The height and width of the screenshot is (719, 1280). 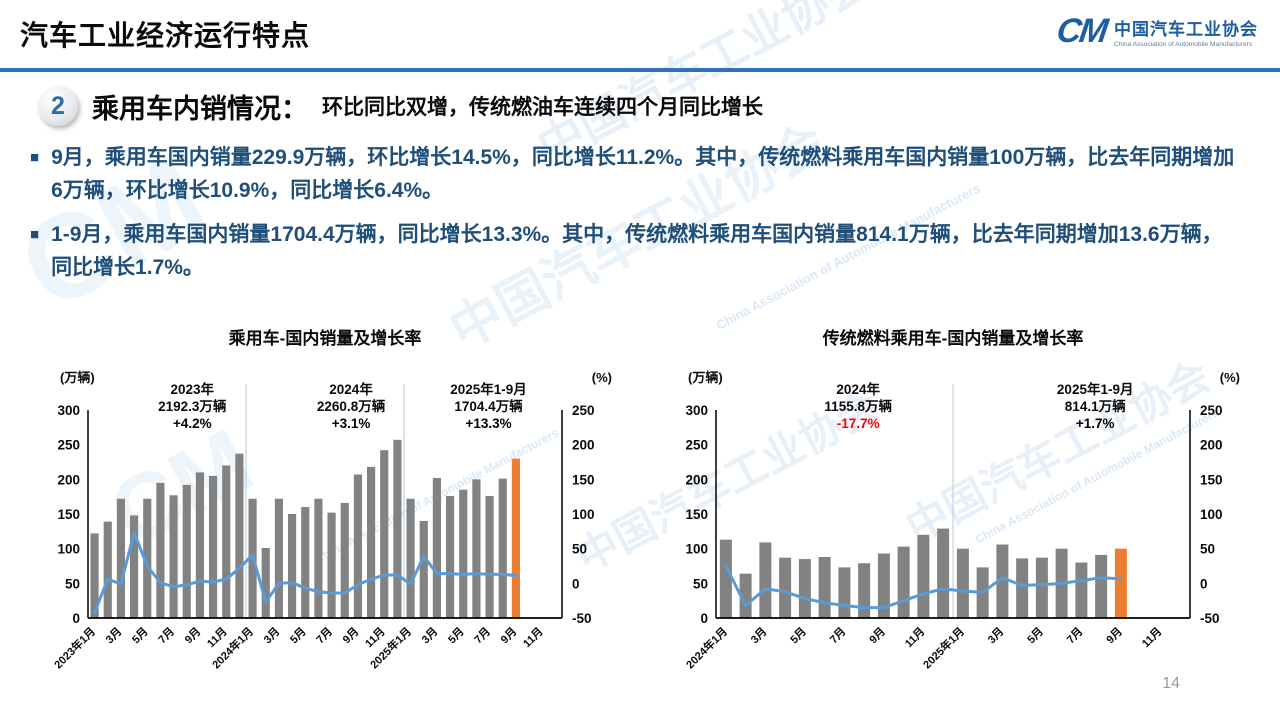 What do you see at coordinates (193, 389) in the screenshot?
I see `svg-text: 2023年` at bounding box center [193, 389].